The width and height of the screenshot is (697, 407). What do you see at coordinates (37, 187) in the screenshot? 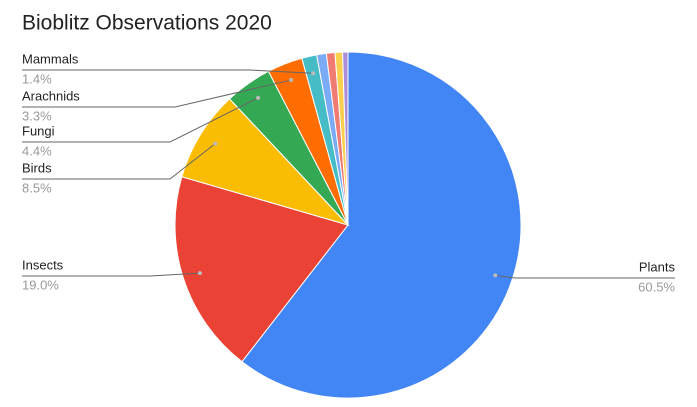
I see `slice-value-label: 8.5%` at bounding box center [37, 187].